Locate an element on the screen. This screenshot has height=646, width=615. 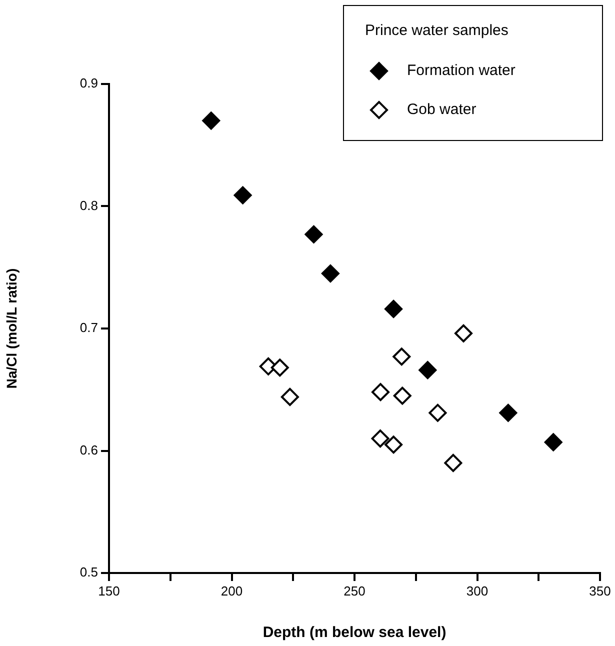
x-tick-label: 300 is located at coordinates (477, 590).